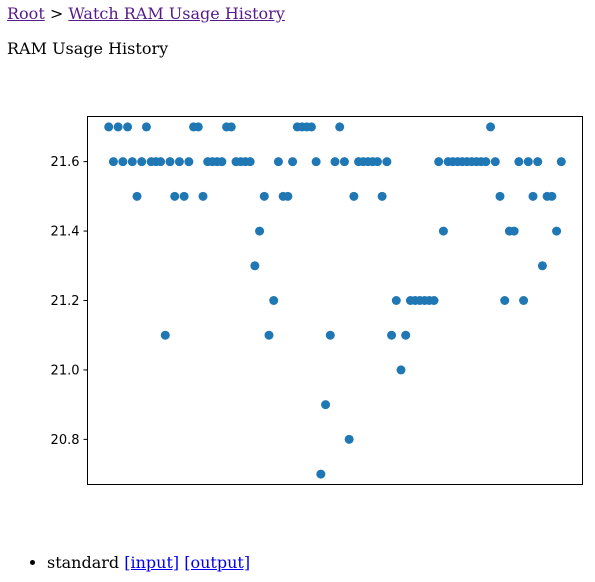 The height and width of the screenshot is (582, 595). What do you see at coordinates (65, 440) in the screenshot?
I see `y-tick-label: 20.8` at bounding box center [65, 440].